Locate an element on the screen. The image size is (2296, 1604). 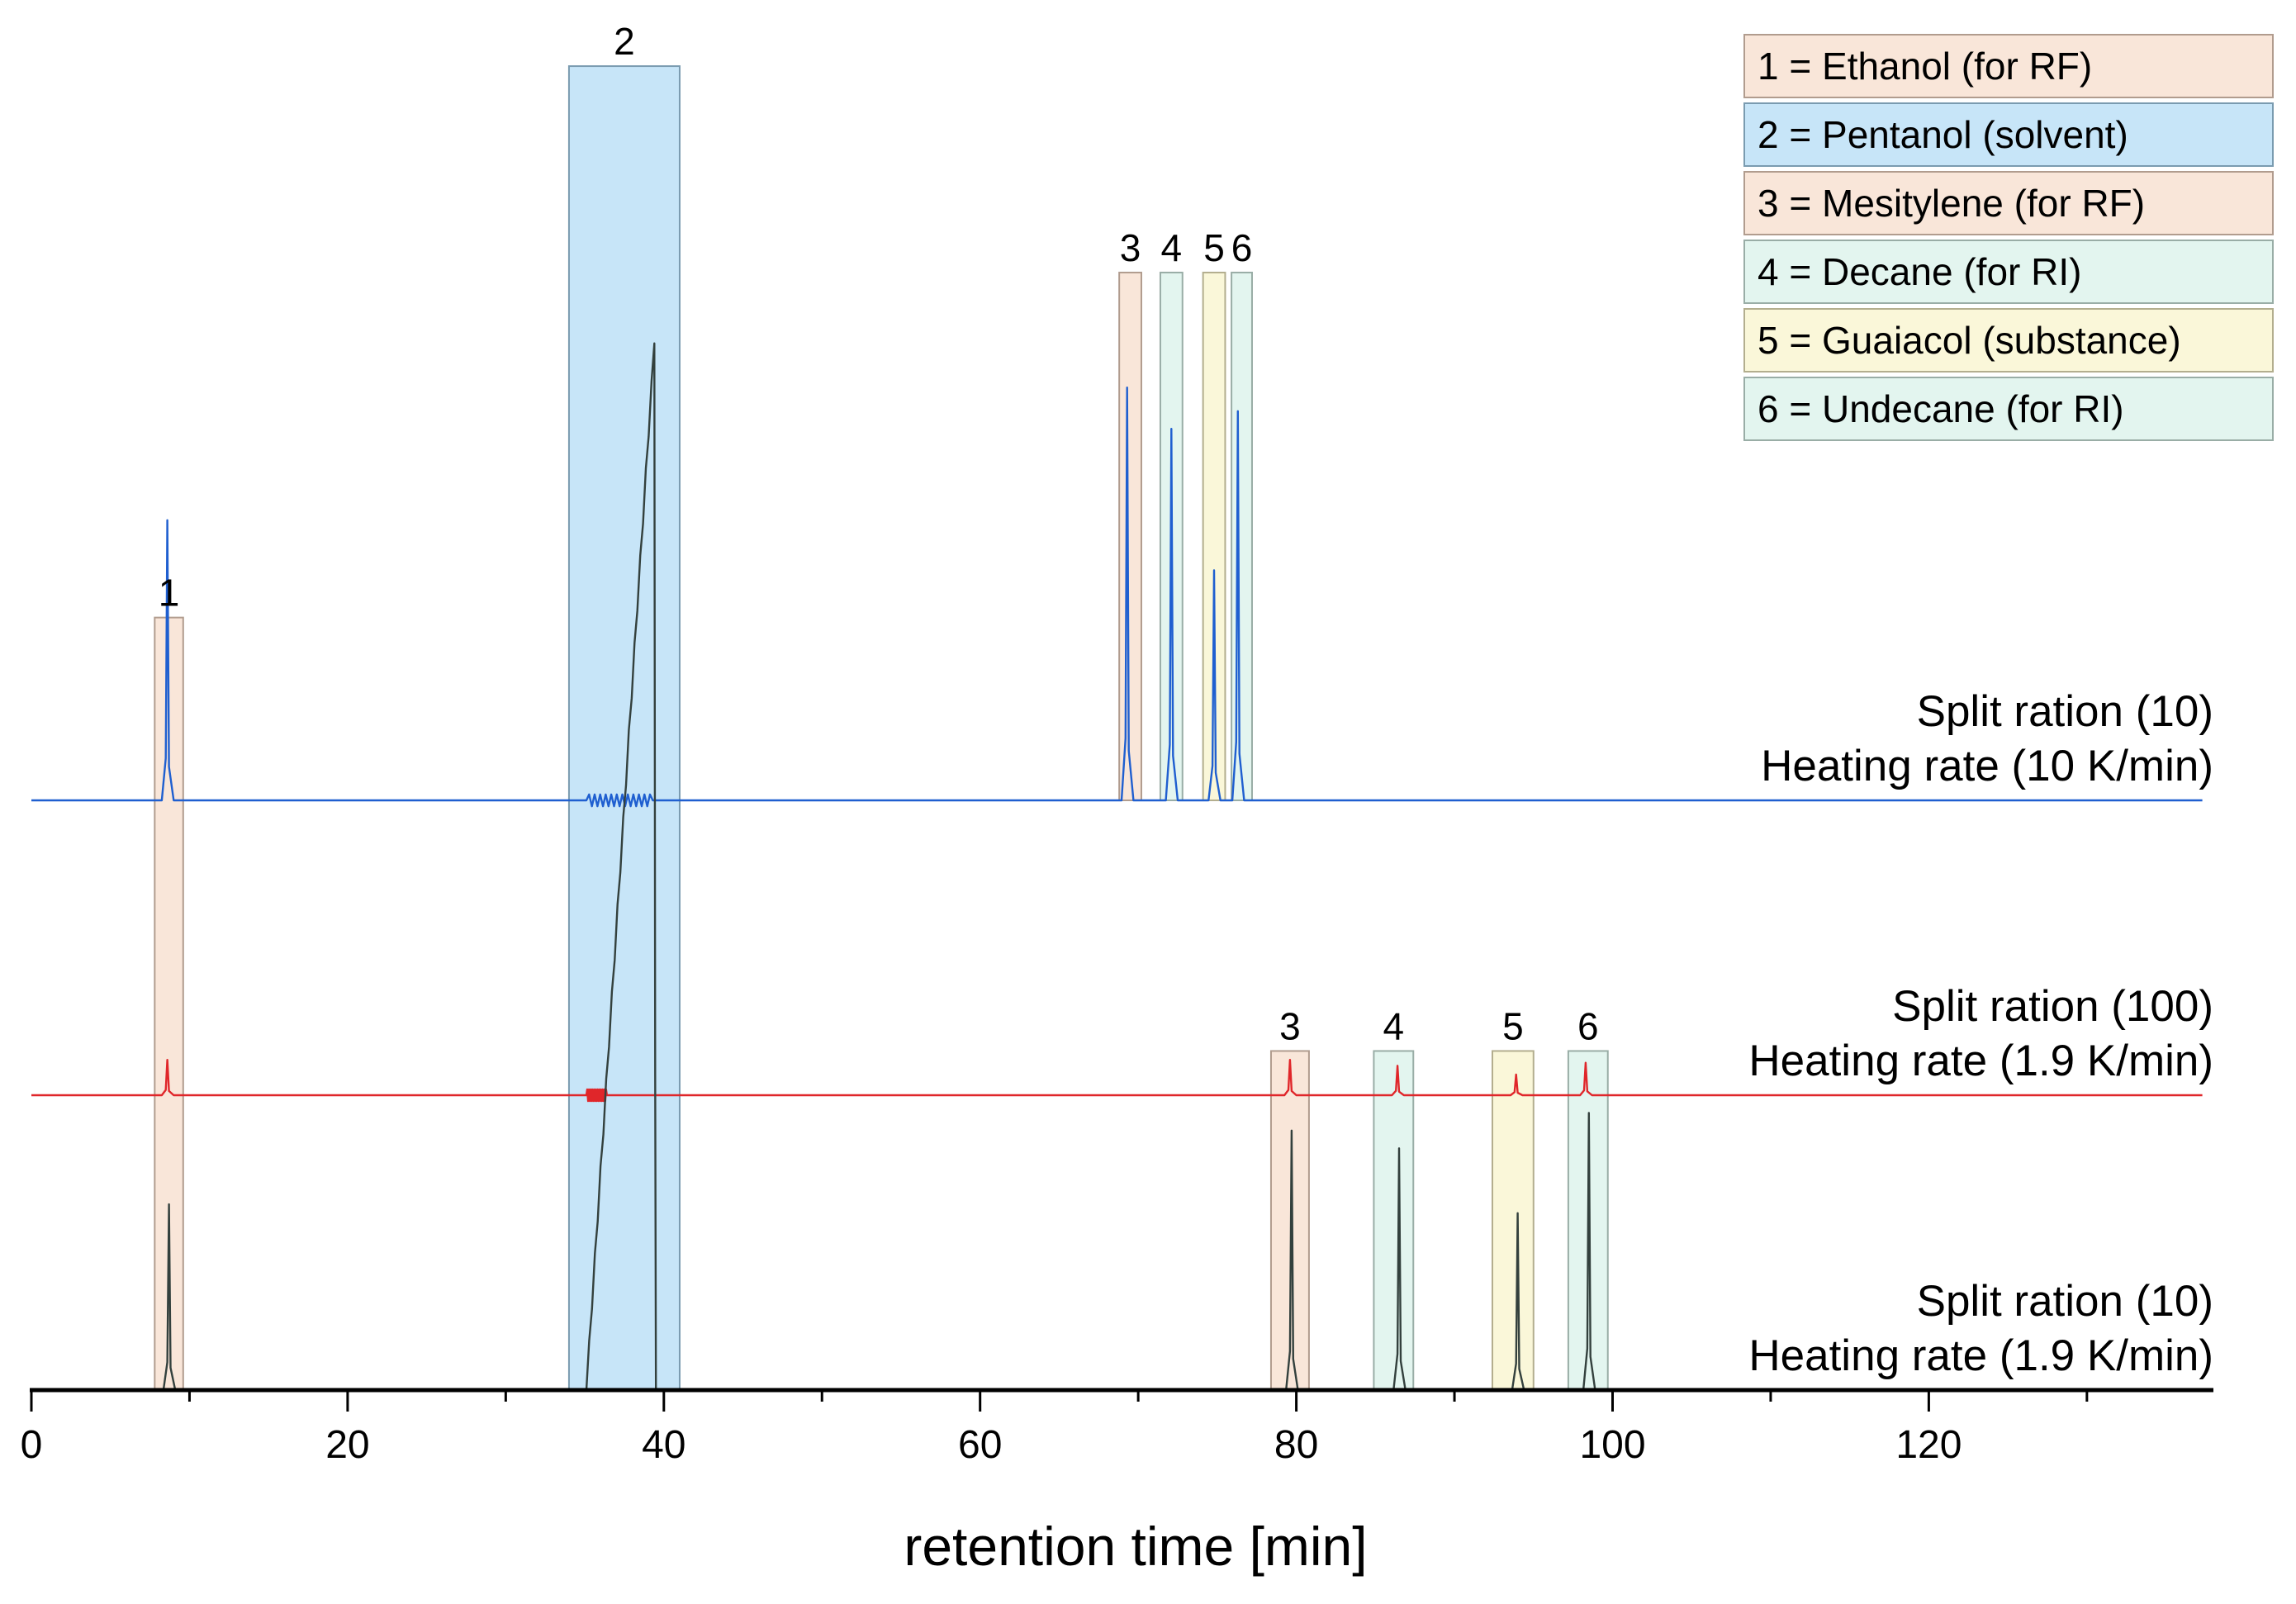
x-tick-label-0: 0 is located at coordinates (32, 1445).